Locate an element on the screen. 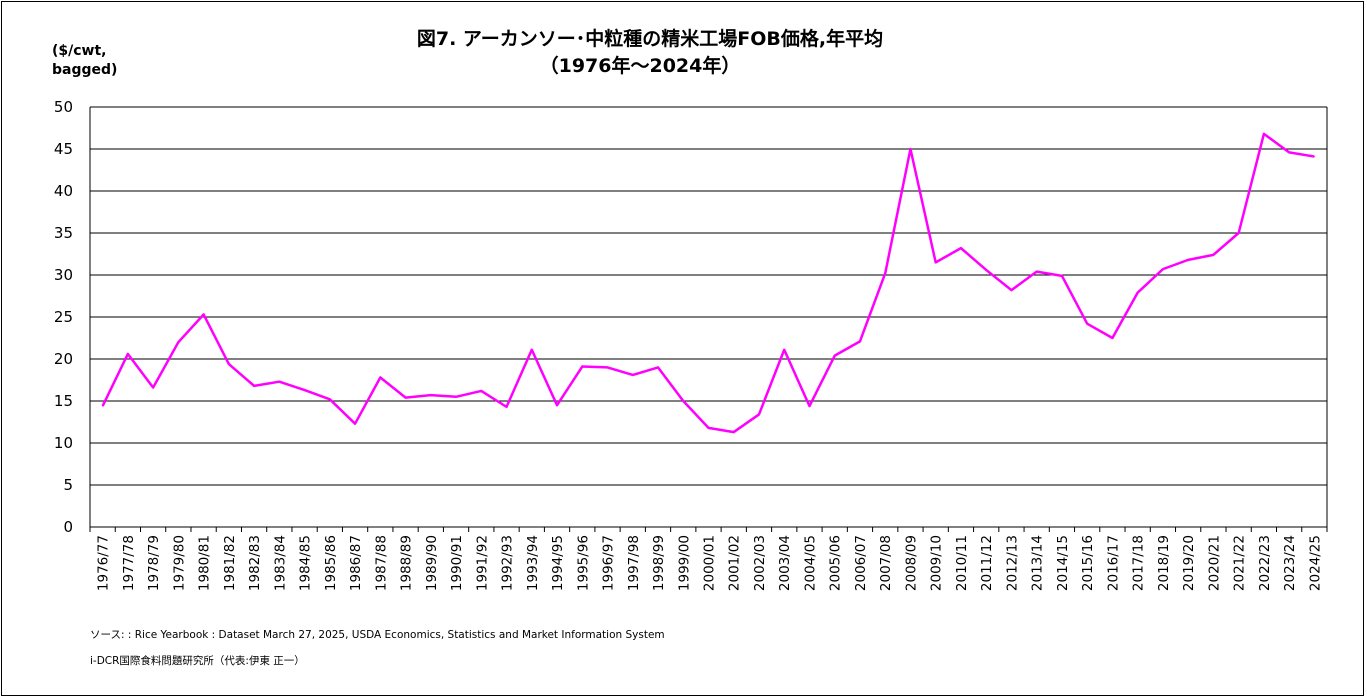 The width and height of the screenshot is (1367, 699). y-axis-label-line2: bagged) is located at coordinates (84, 70).